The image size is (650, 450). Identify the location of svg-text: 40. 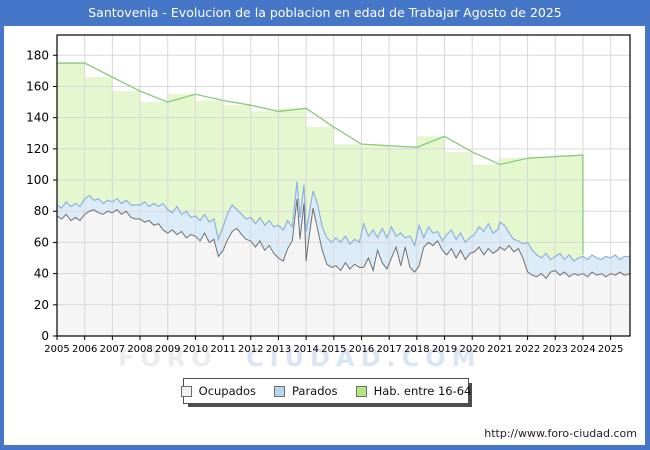
(41, 274).